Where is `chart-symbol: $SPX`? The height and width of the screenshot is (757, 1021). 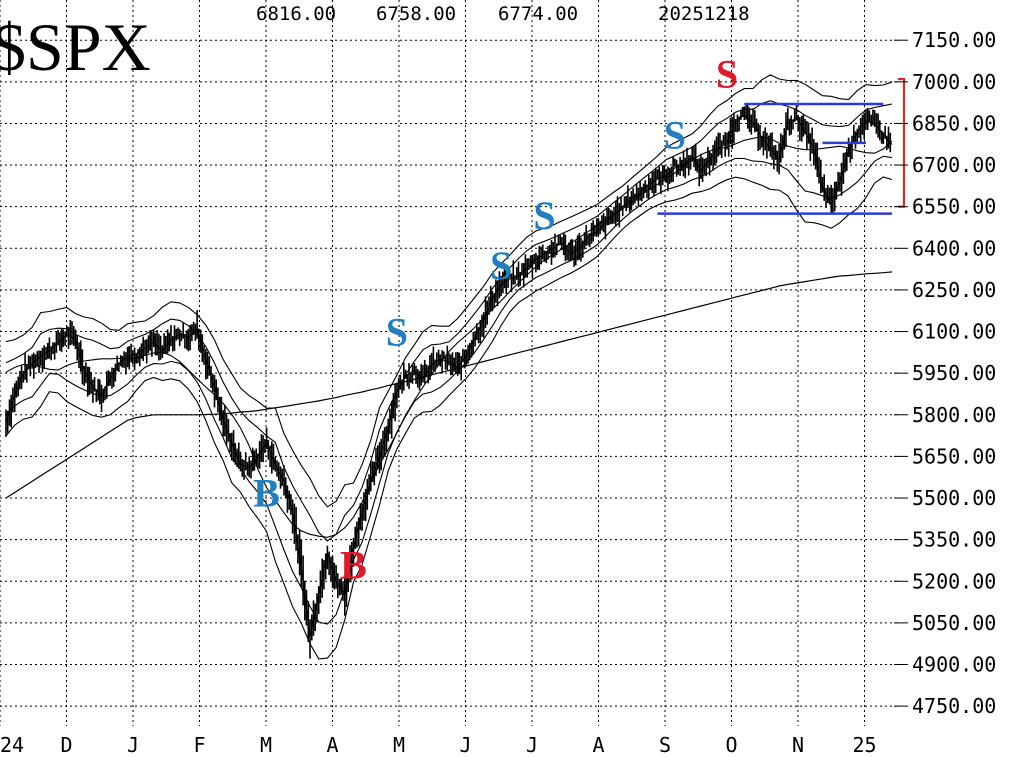 chart-symbol: $SPX is located at coordinates (75, 47).